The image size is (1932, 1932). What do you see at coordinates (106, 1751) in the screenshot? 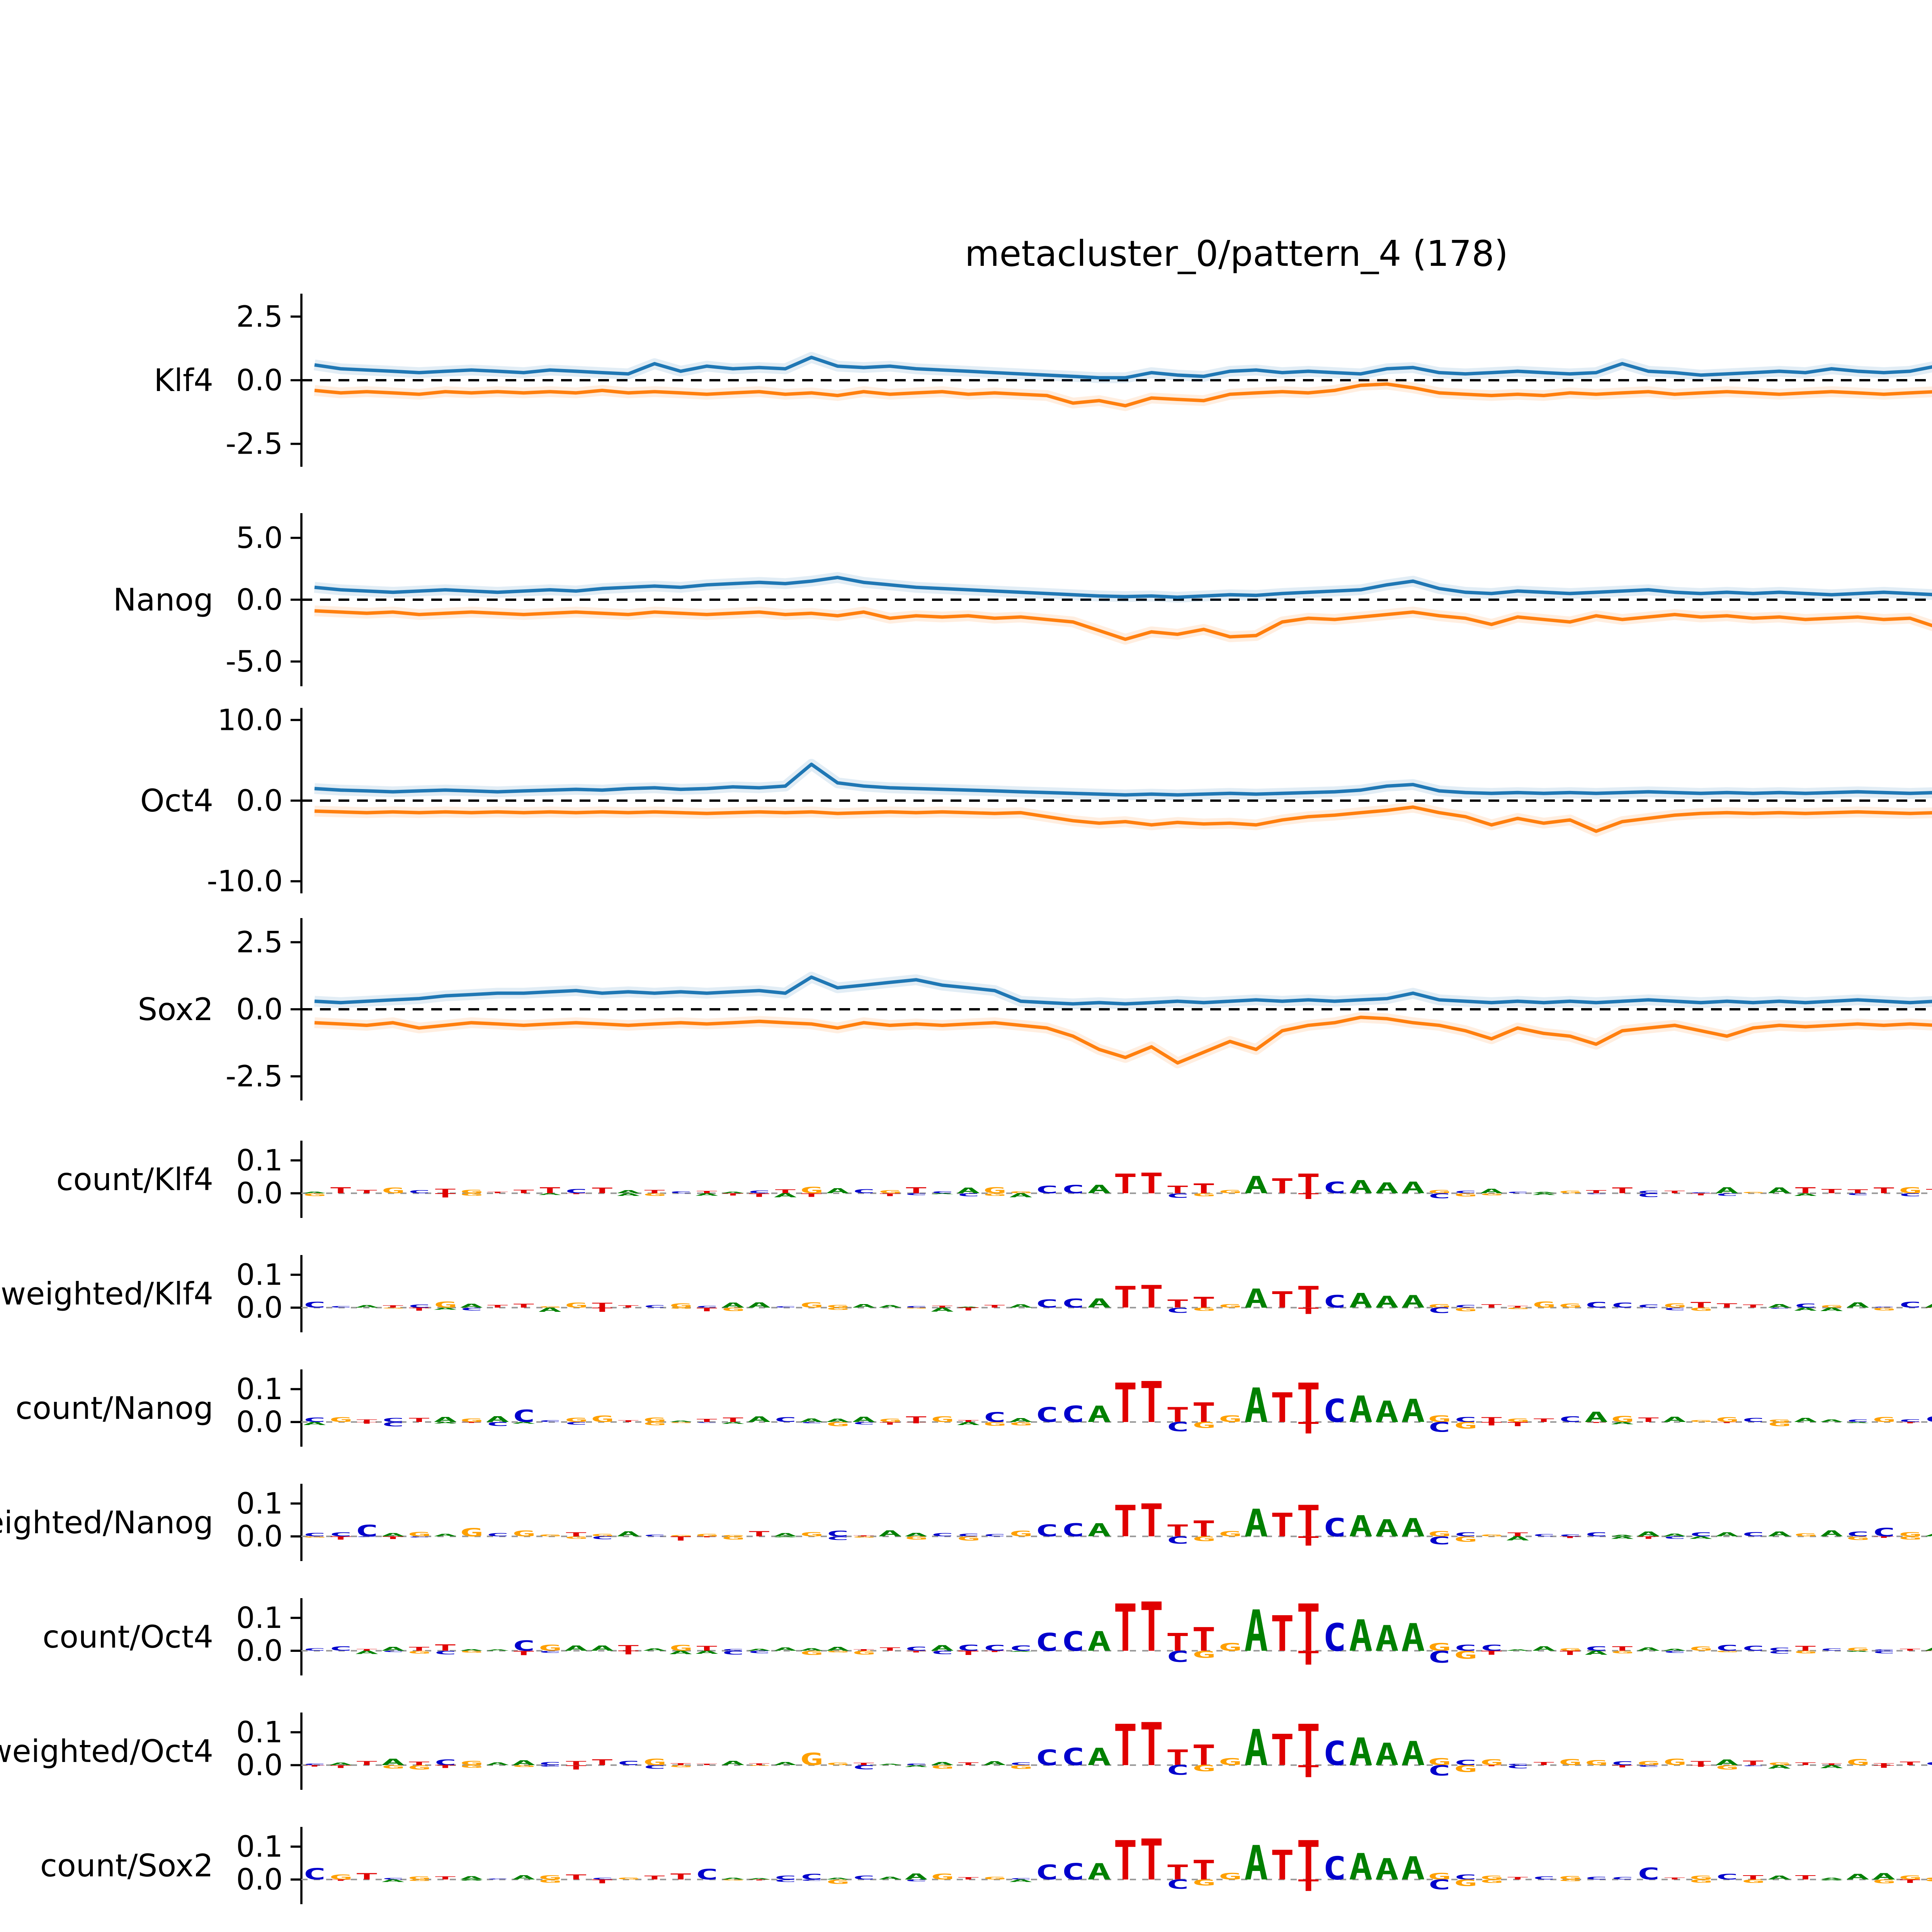
I see `panel-label: weighted/Oct4` at bounding box center [106, 1751].